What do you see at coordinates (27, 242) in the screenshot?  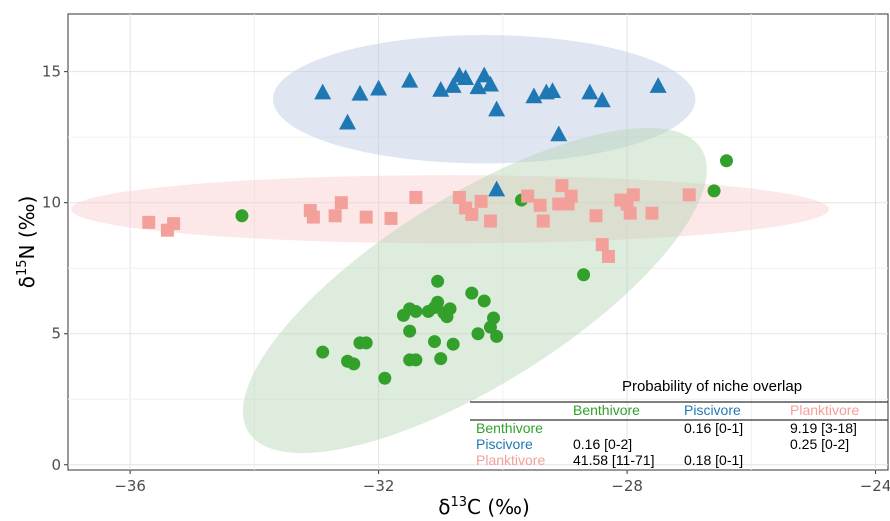 I see `y-axis-title: δ15N (‰)` at bounding box center [27, 242].